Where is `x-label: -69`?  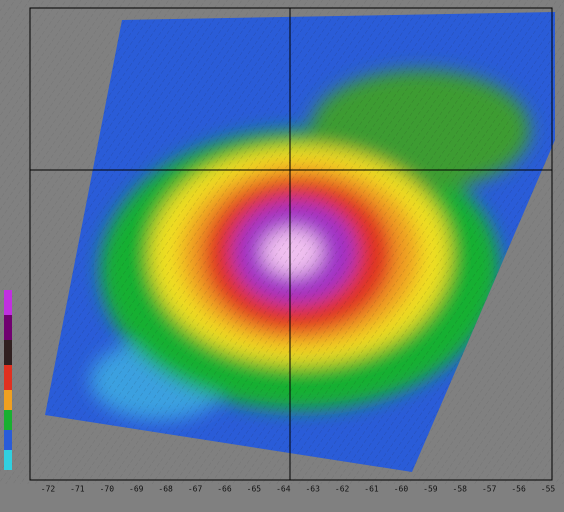 x-label: -69 is located at coordinates (136, 489).